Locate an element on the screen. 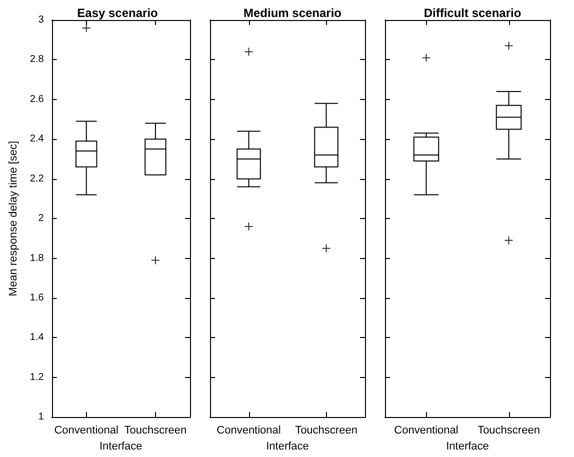 The height and width of the screenshot is (457, 574). chart-title: Easy scenario is located at coordinates (117, 13).